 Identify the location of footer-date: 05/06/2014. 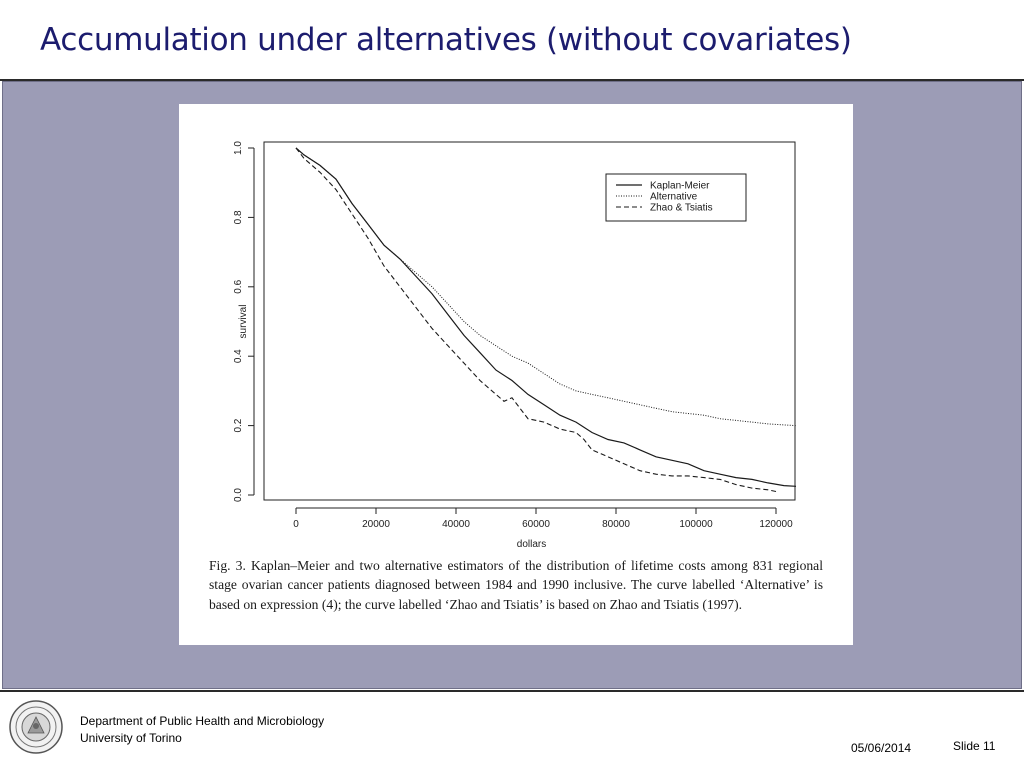
(881, 748).